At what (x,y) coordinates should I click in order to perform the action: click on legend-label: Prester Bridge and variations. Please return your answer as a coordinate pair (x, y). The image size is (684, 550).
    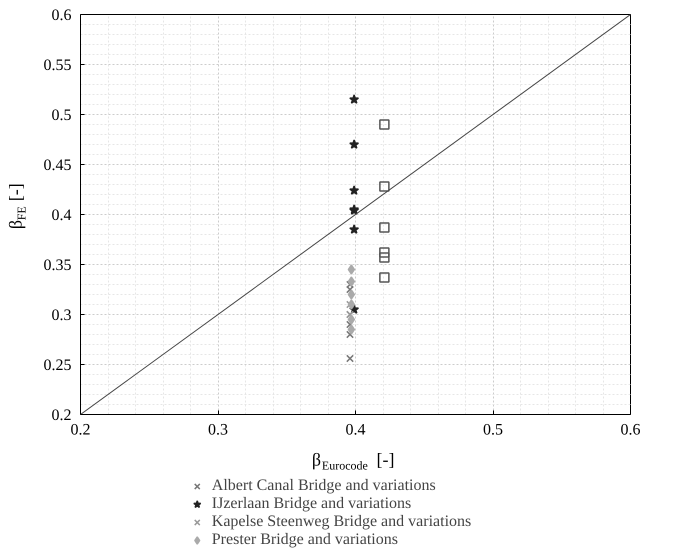
    Looking at the image, I should click on (305, 540).